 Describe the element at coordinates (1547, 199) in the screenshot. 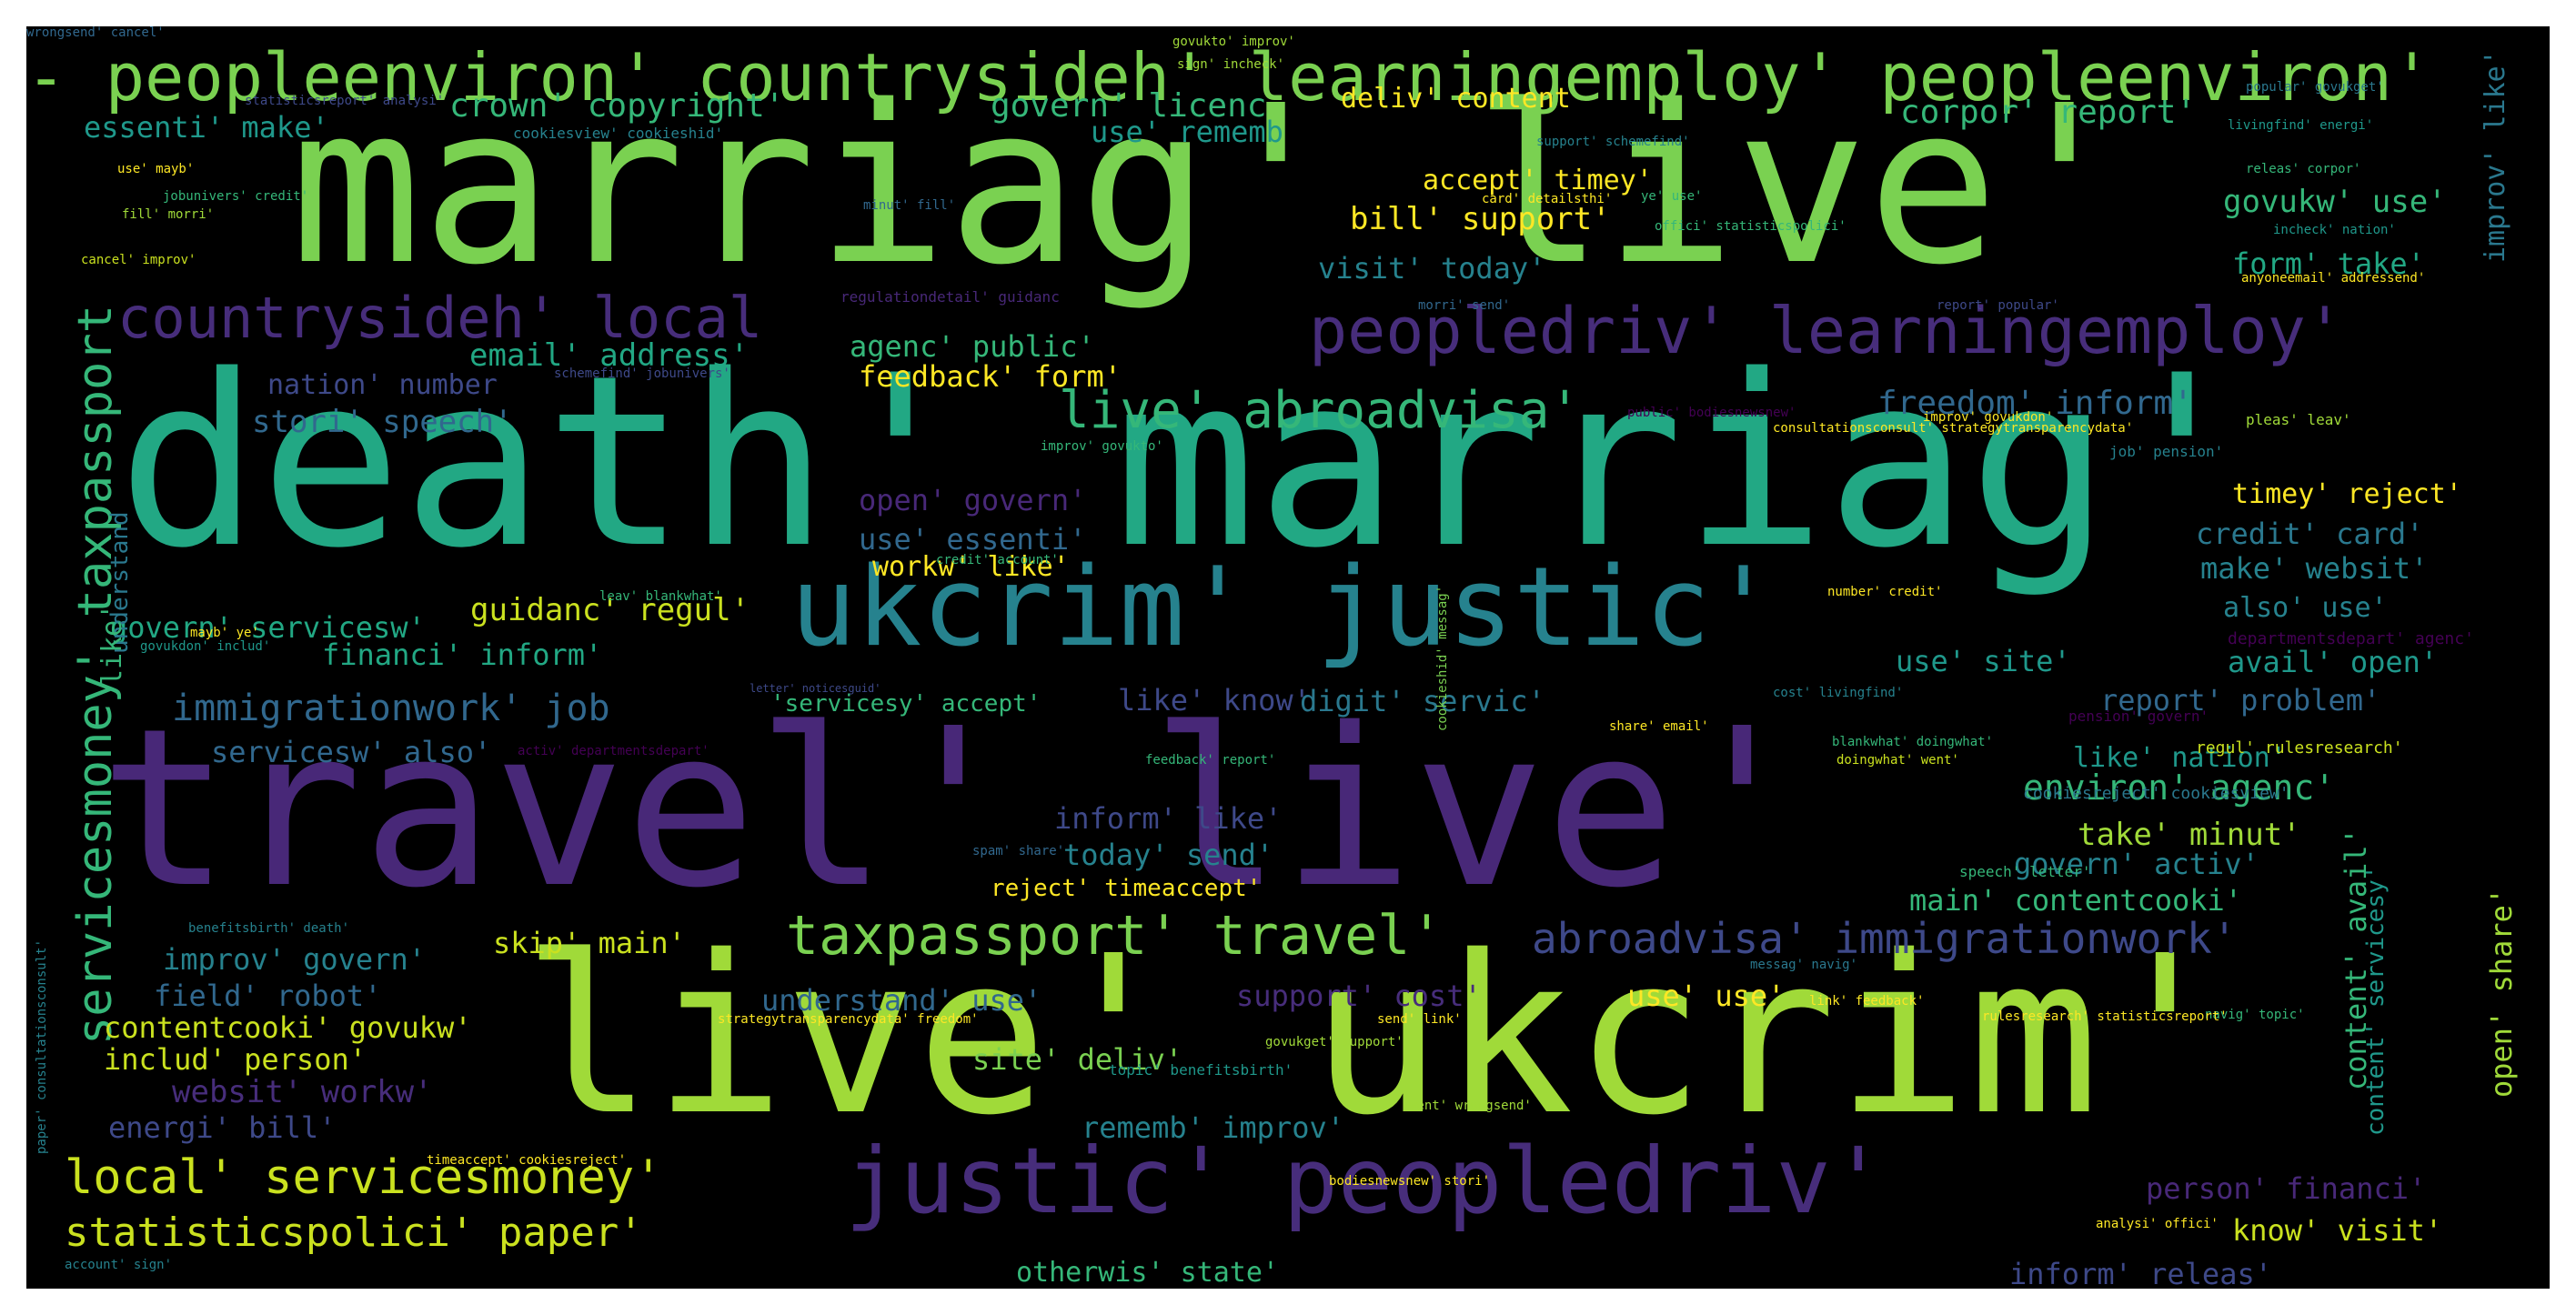

I see `cloud-word: card' detailsthi'` at that location.